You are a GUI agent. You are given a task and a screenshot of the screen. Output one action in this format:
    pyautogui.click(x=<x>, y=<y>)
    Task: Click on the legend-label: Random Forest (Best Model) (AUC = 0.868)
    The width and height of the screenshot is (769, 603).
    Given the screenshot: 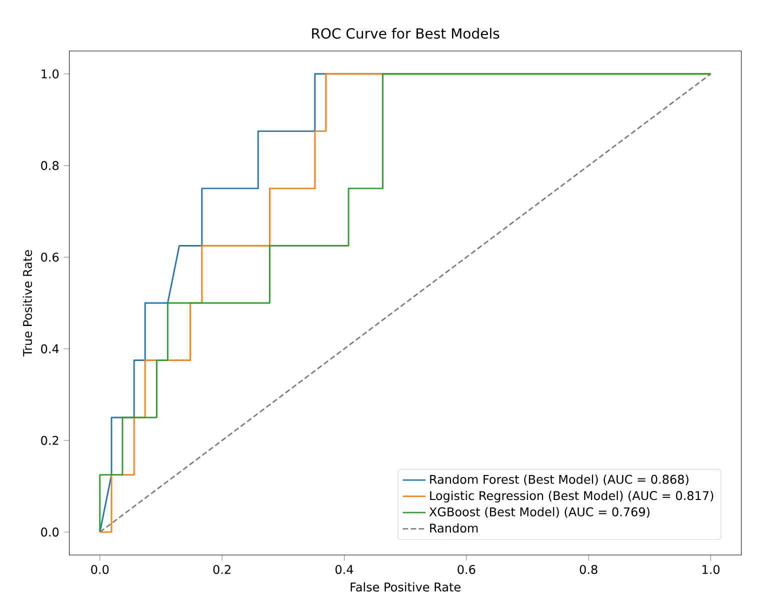 What is the action you would take?
    pyautogui.click(x=559, y=480)
    